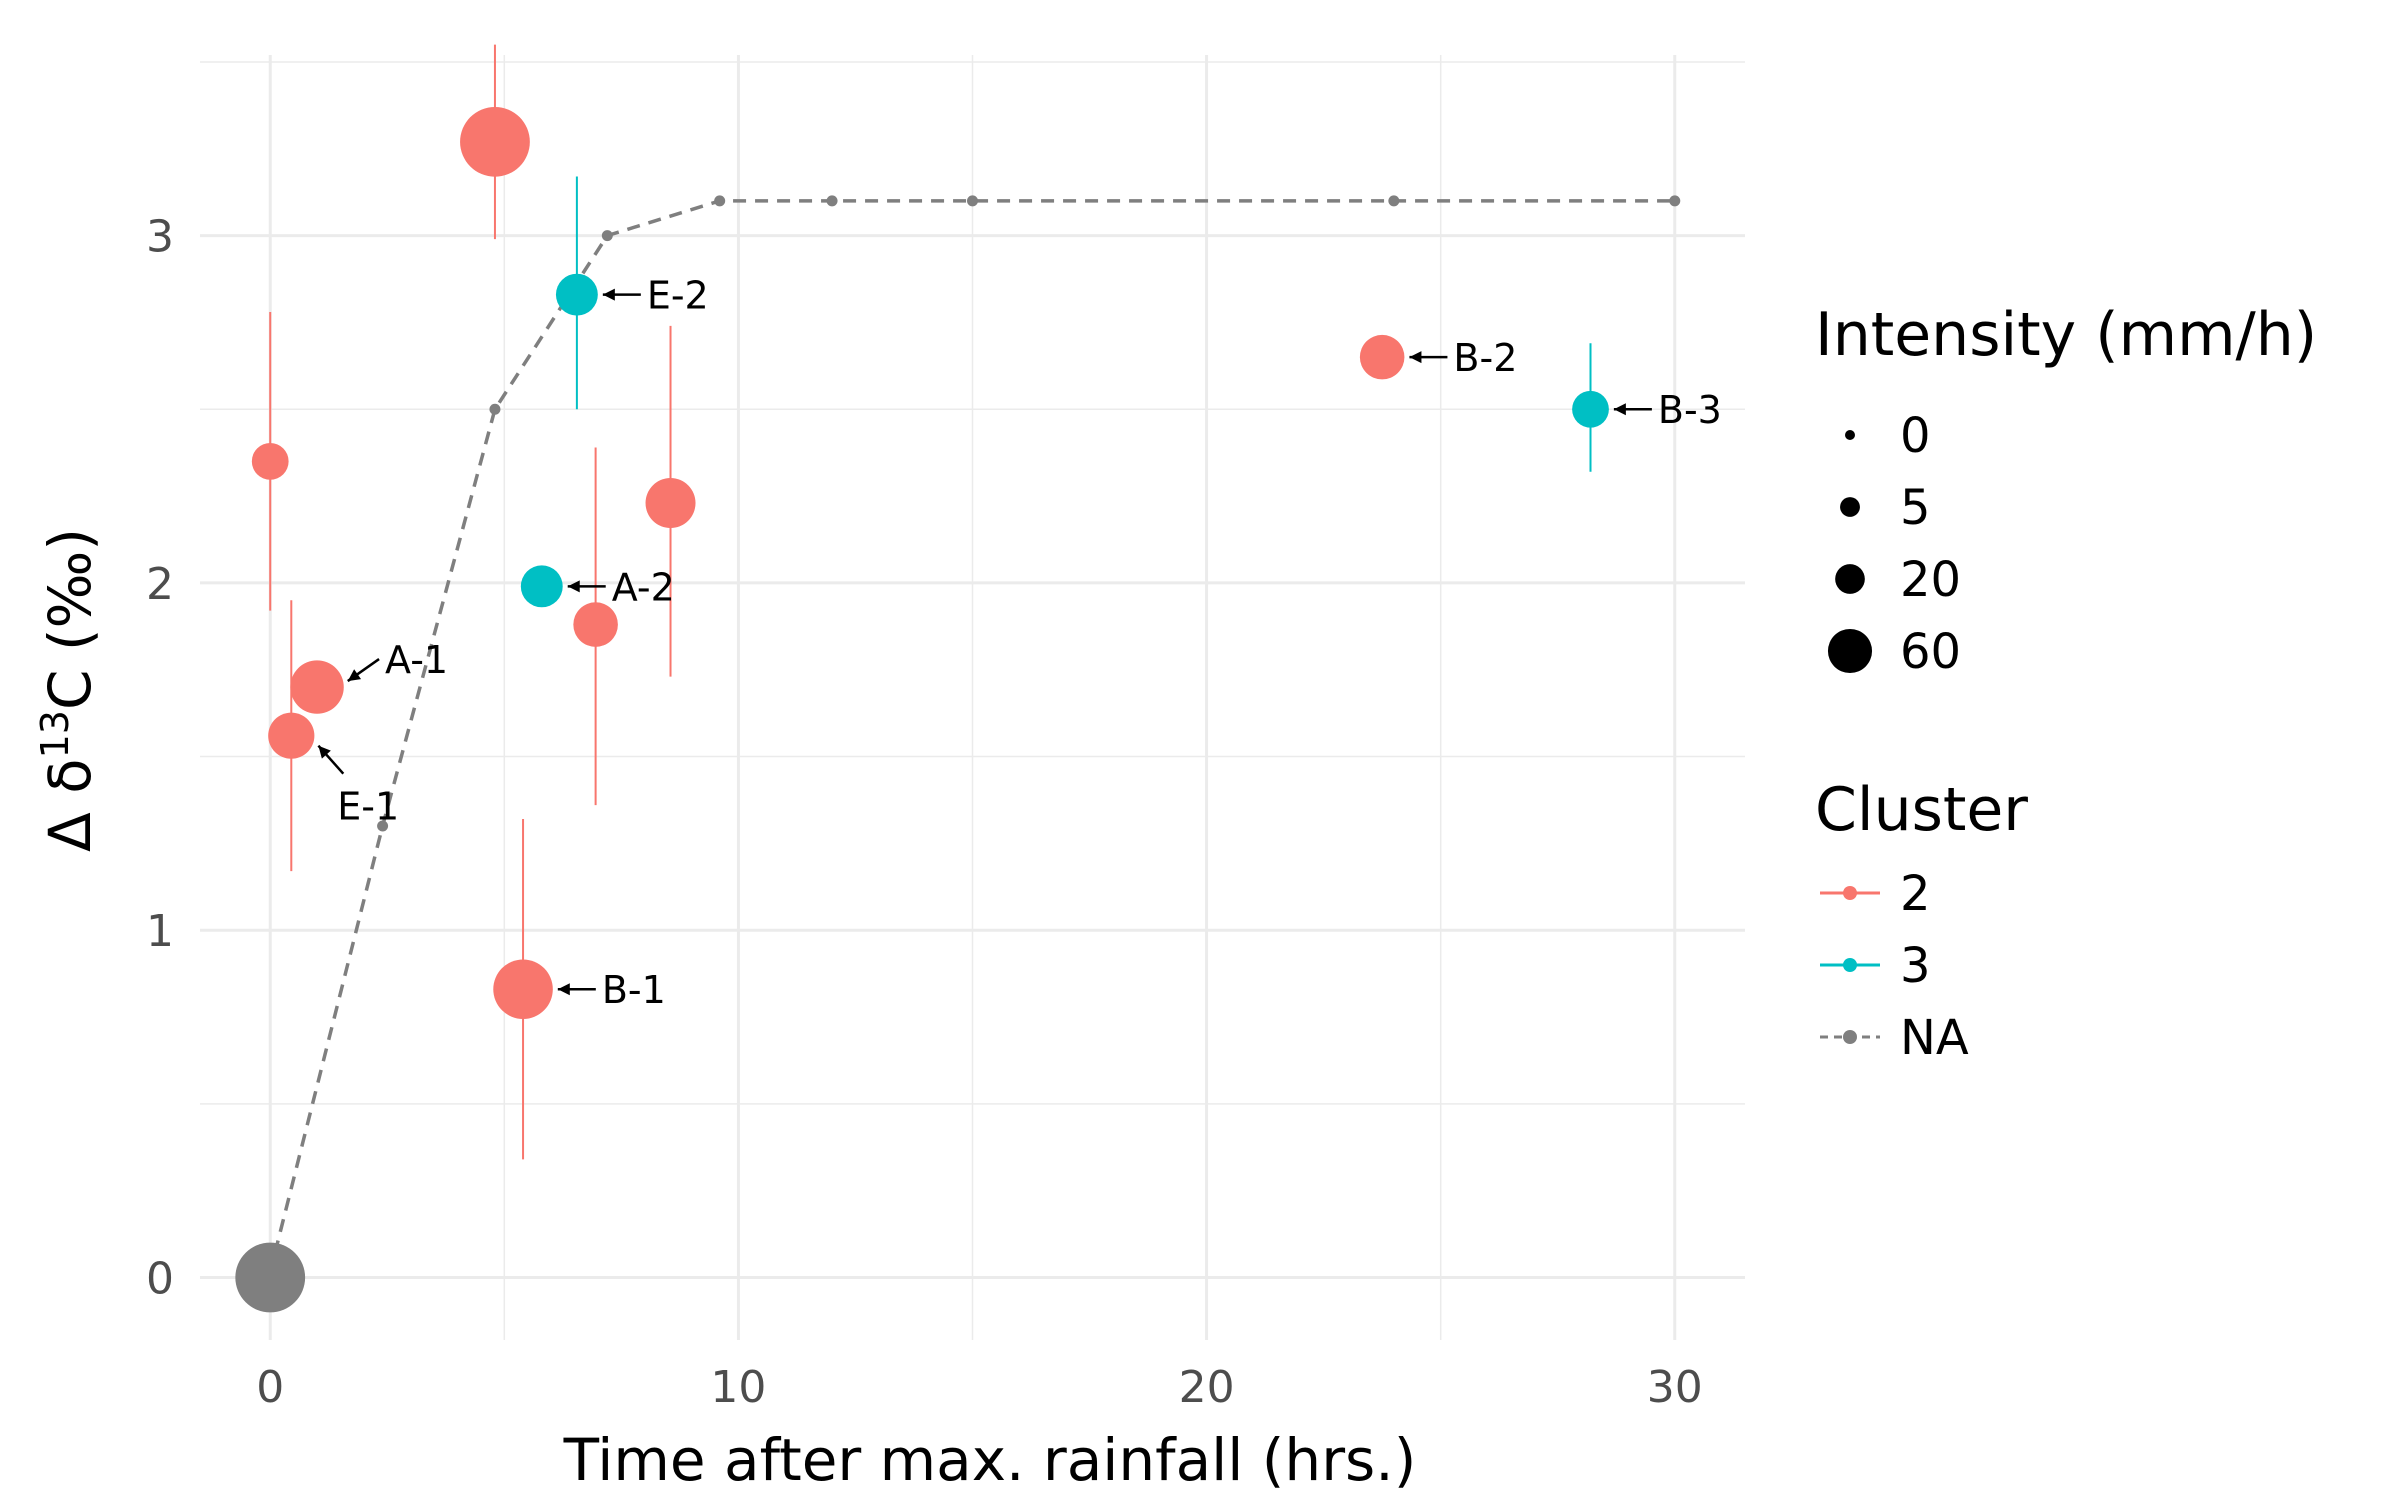  What do you see at coordinates (1921, 810) in the screenshot?
I see `legend-cluster-title: Cluster` at bounding box center [1921, 810].